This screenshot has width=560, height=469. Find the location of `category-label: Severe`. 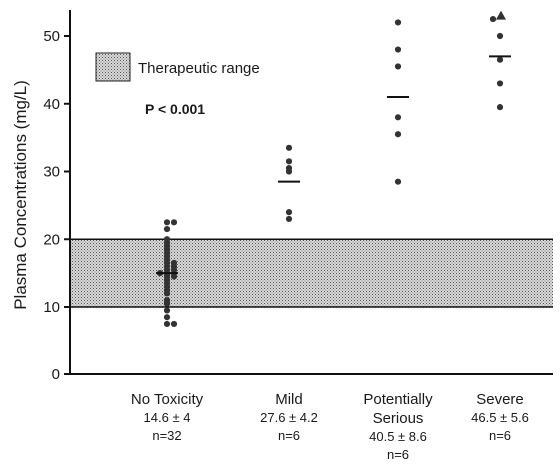

category-label: Severe is located at coordinates (500, 399).